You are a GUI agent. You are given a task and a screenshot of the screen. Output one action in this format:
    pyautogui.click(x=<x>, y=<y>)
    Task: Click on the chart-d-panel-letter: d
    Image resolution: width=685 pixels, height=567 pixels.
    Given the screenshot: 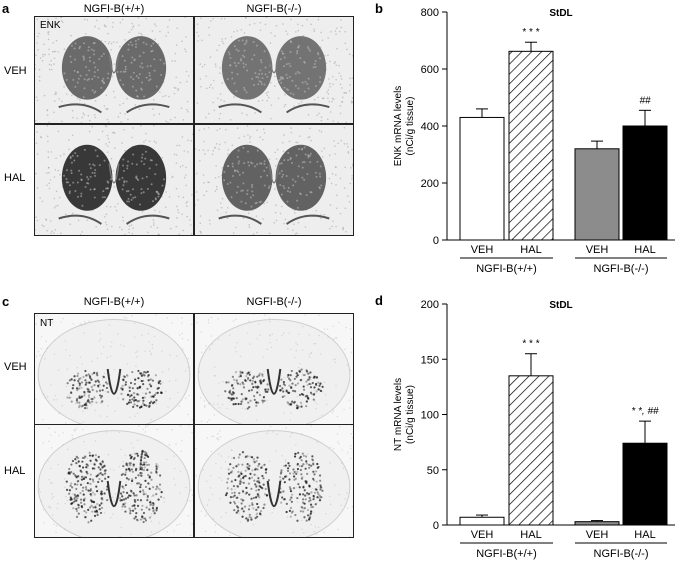 What is the action you would take?
    pyautogui.click(x=379, y=300)
    